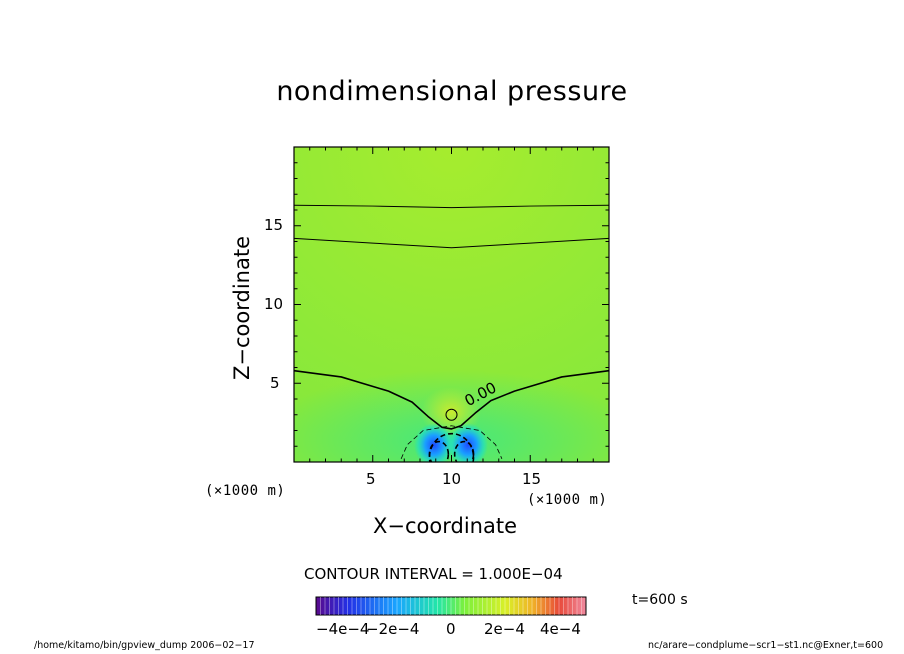  Describe the element at coordinates (452, 479) in the screenshot. I see `x-tick-label: 10` at that location.